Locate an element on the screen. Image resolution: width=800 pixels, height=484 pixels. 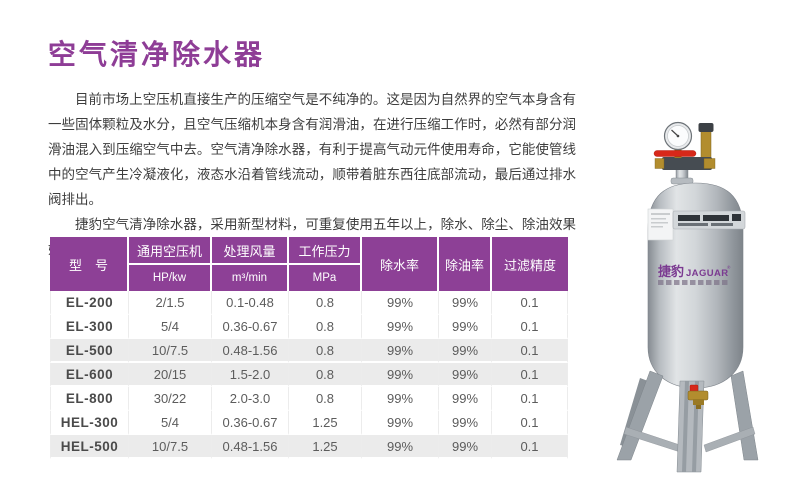
table-row: HEL-300 5/4 0.36-0.67 1.25 99% 99% 0.1 is located at coordinates (309, 423).